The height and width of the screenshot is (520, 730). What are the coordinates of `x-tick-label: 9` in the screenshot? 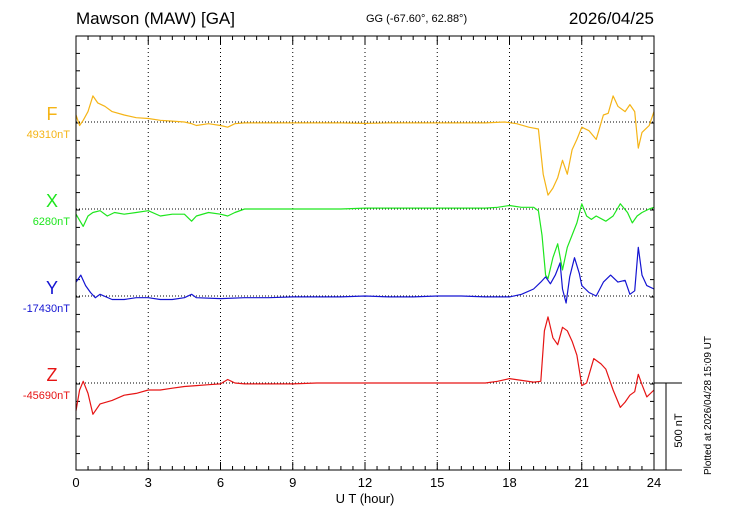 It's located at (292, 482).